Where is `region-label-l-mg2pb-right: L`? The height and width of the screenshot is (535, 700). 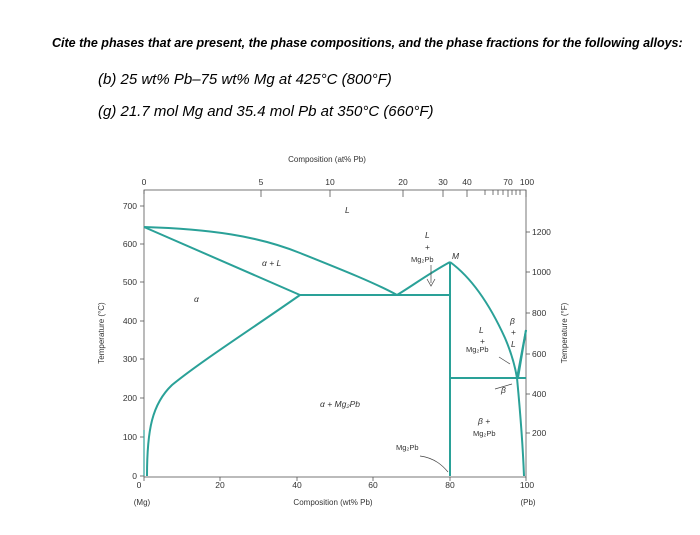
region-label-l-mg2pb-right: L is located at coordinates (481, 330).